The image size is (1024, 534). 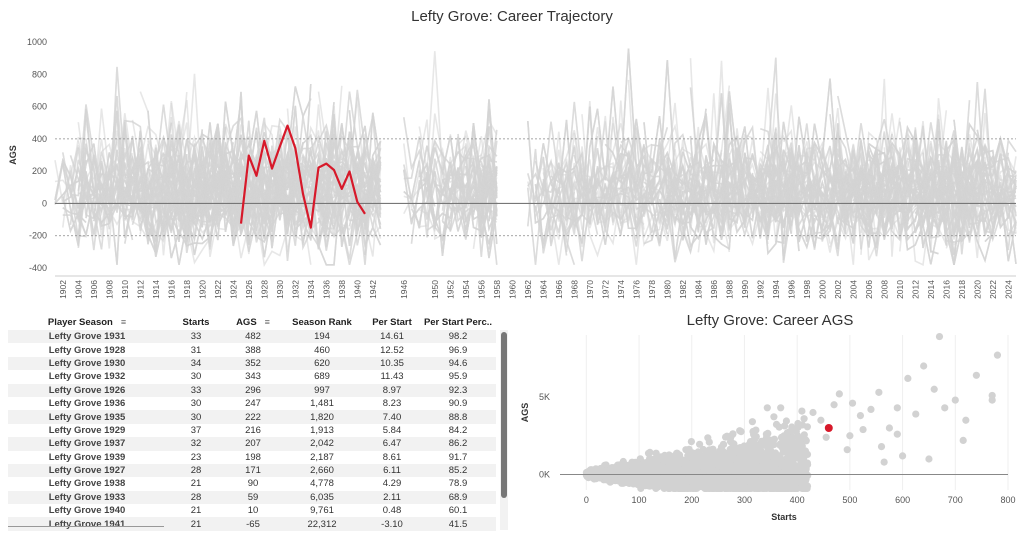 I want to click on scatter-x-axis-label: Starts, so click(x=784, y=517).